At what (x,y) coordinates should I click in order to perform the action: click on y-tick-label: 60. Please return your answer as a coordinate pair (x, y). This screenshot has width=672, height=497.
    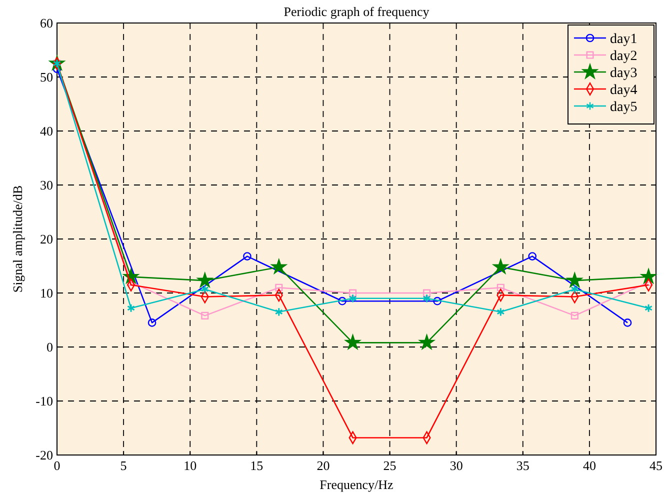
    Looking at the image, I should click on (46, 23).